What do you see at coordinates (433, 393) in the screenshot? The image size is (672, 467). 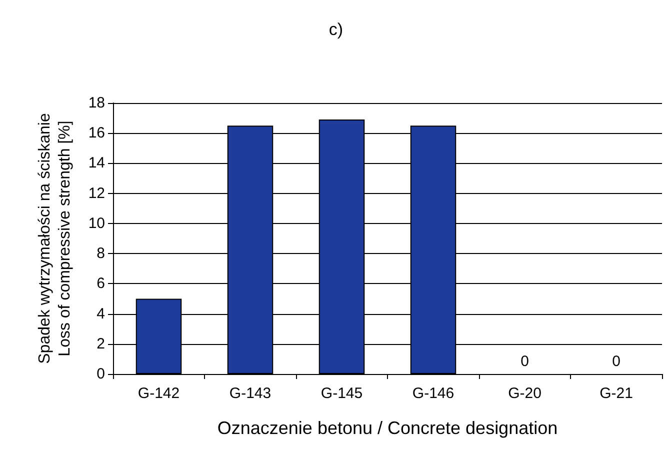 I see `x-tick-label: G-146` at bounding box center [433, 393].